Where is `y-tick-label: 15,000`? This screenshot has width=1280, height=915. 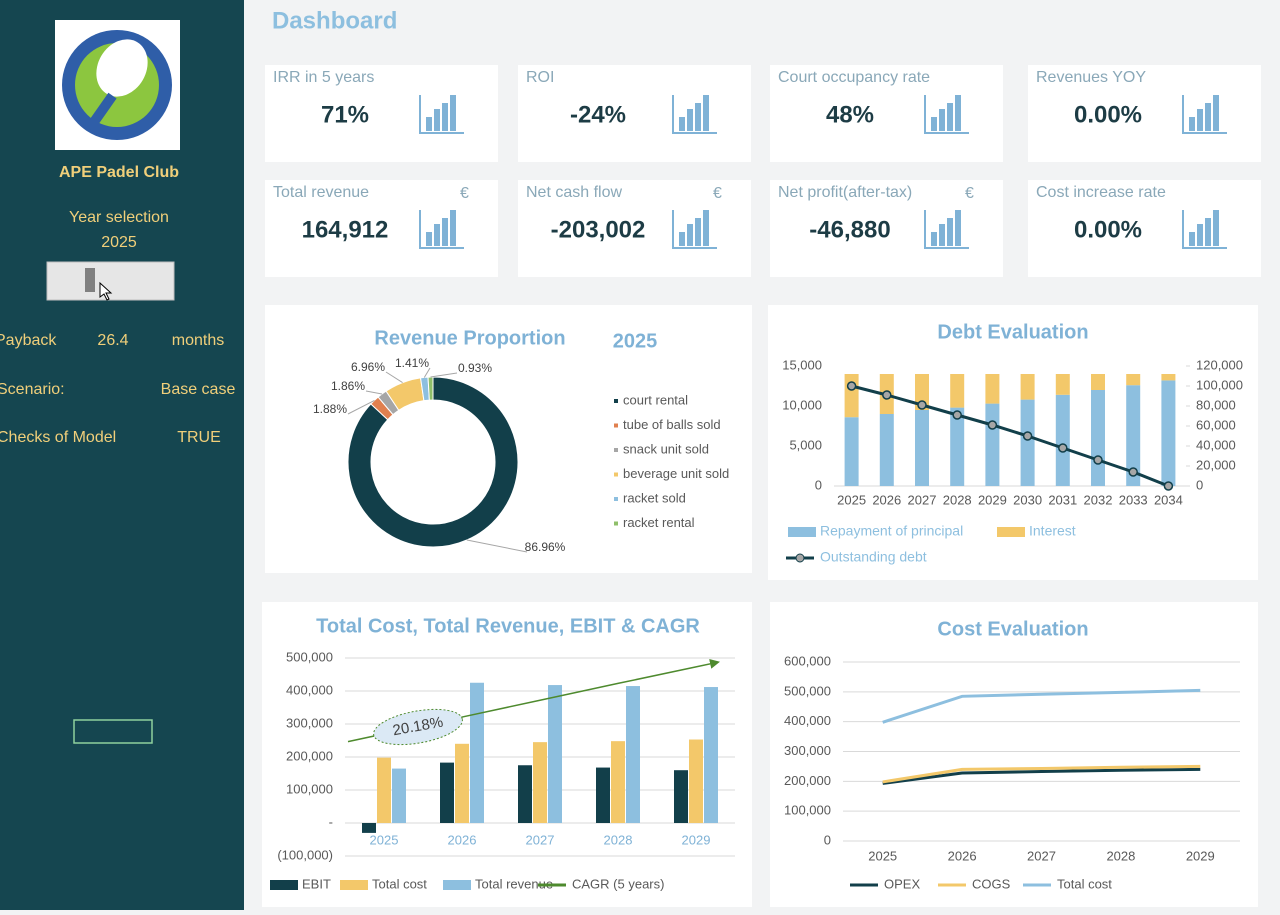 y-tick-label: 15,000 is located at coordinates (802, 364).